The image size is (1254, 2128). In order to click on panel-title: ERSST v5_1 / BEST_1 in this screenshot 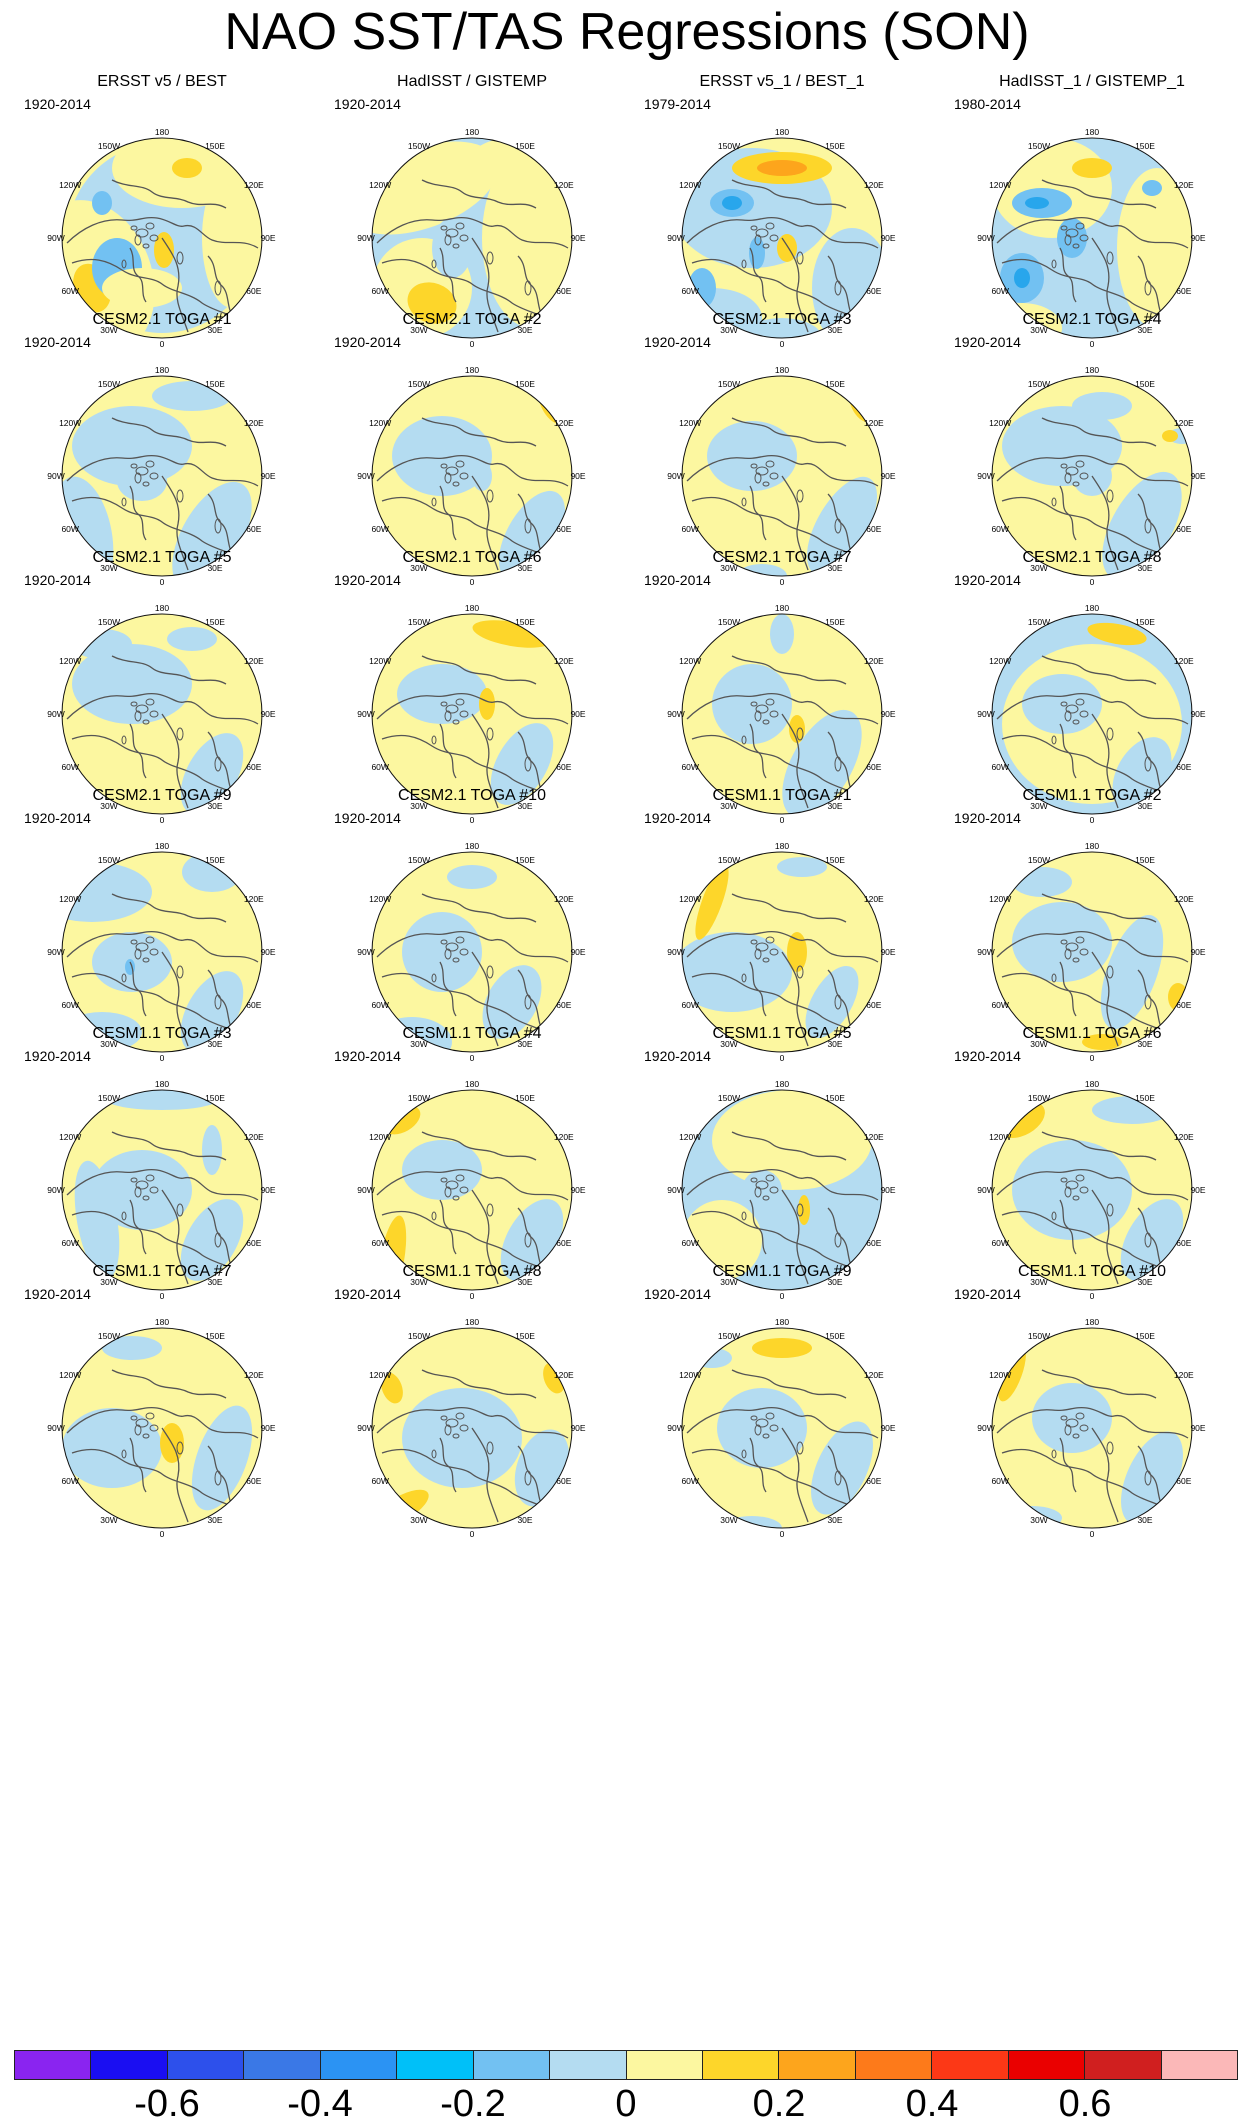, I will do `click(782, 81)`.